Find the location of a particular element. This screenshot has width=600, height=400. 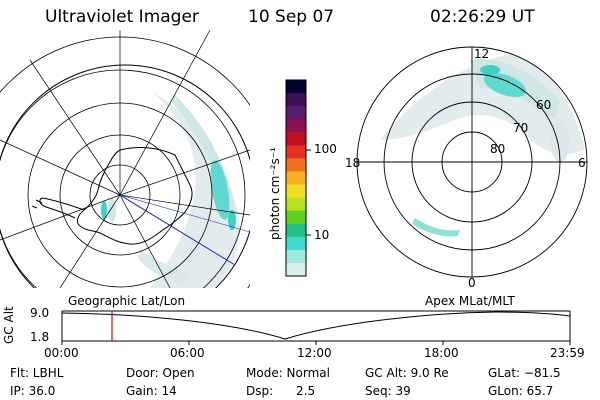

left-map-title: Geographic Lat/Lon is located at coordinates (127, 301).